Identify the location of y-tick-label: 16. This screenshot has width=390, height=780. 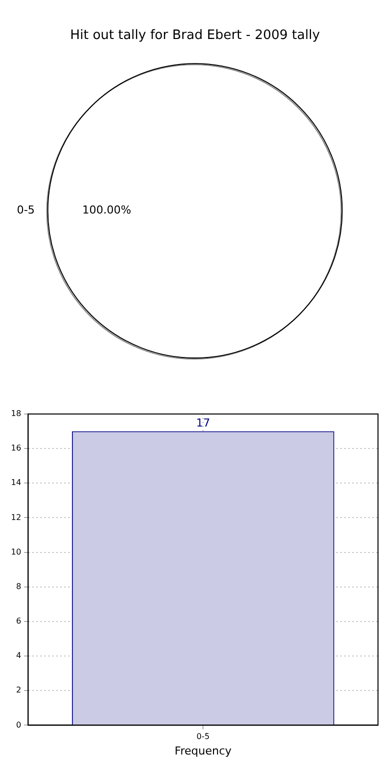
(16, 448).